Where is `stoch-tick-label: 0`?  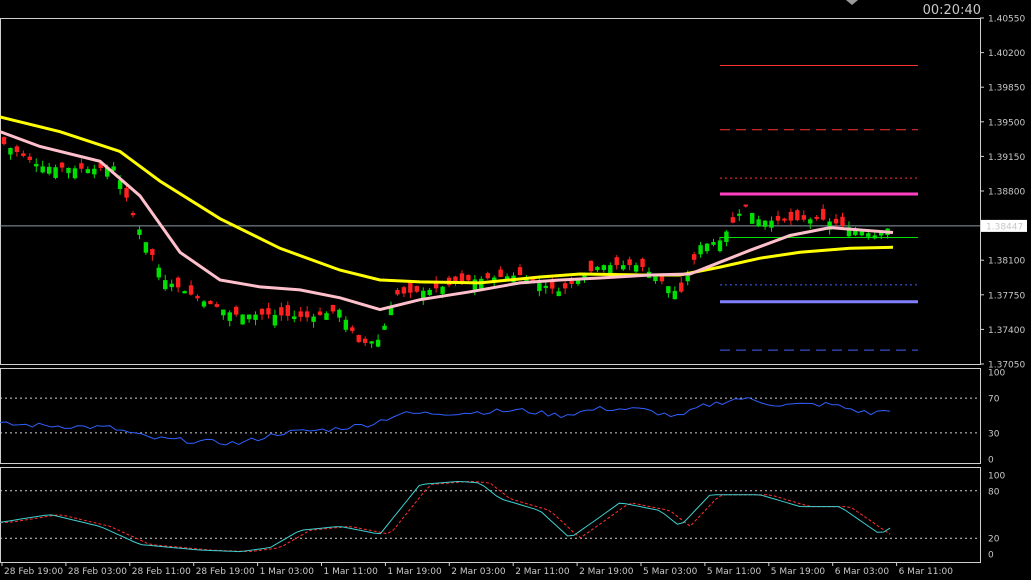
stoch-tick-label: 0 is located at coordinates (991, 556).